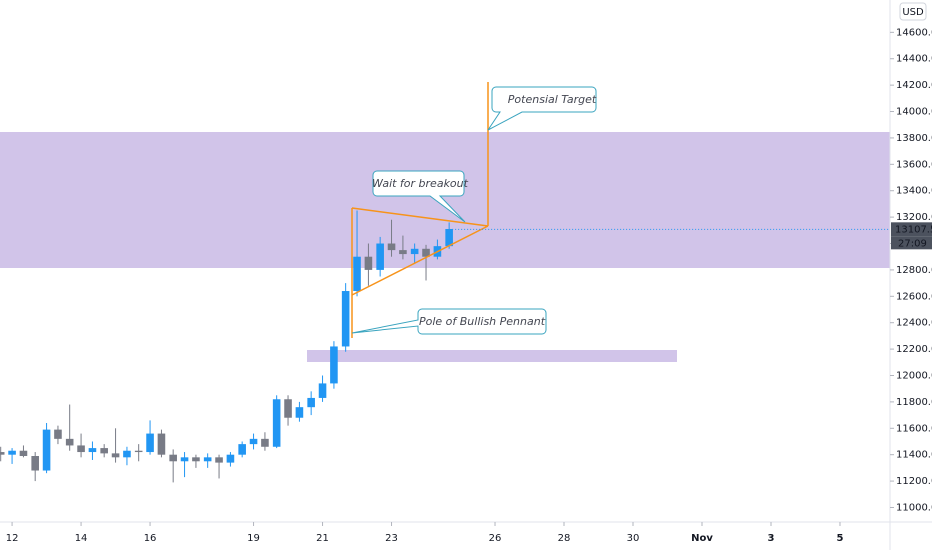  Describe the element at coordinates (564, 538) in the screenshot. I see `x-tick-label: 28` at that location.